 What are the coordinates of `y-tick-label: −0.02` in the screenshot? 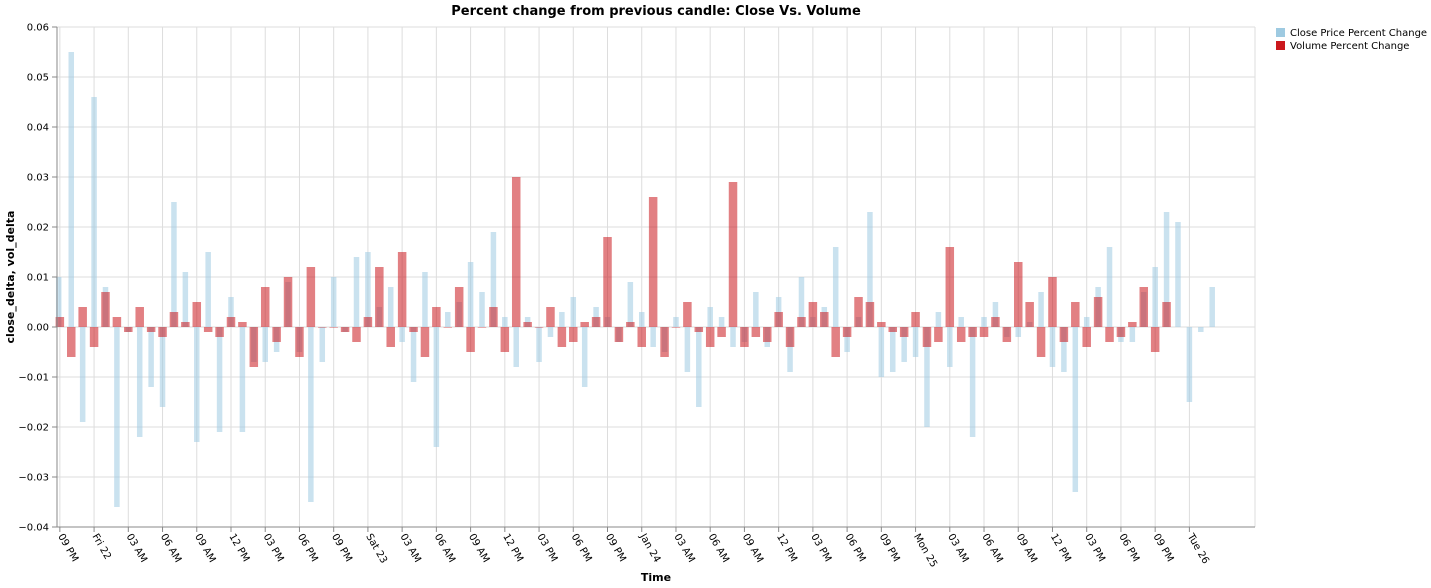 It's located at (33, 428).